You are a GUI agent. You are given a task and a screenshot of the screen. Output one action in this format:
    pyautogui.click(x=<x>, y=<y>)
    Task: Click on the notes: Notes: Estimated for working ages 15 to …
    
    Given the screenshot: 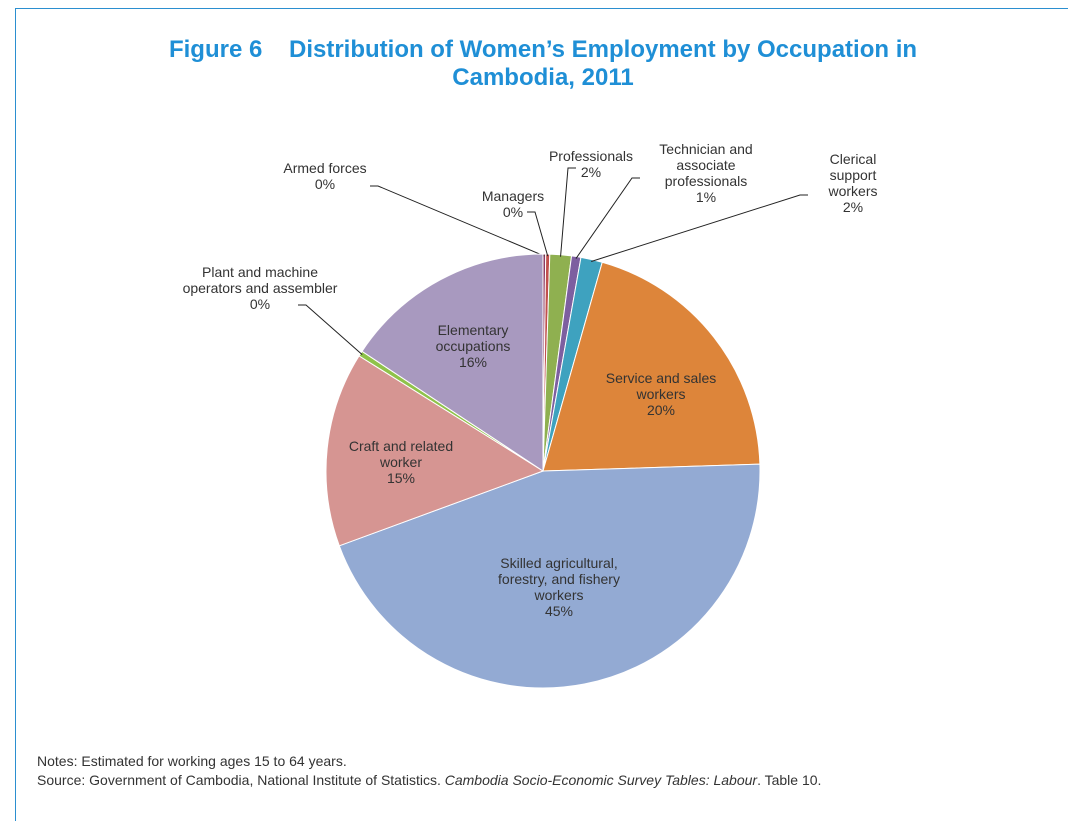 What is the action you would take?
    pyautogui.click(x=429, y=771)
    